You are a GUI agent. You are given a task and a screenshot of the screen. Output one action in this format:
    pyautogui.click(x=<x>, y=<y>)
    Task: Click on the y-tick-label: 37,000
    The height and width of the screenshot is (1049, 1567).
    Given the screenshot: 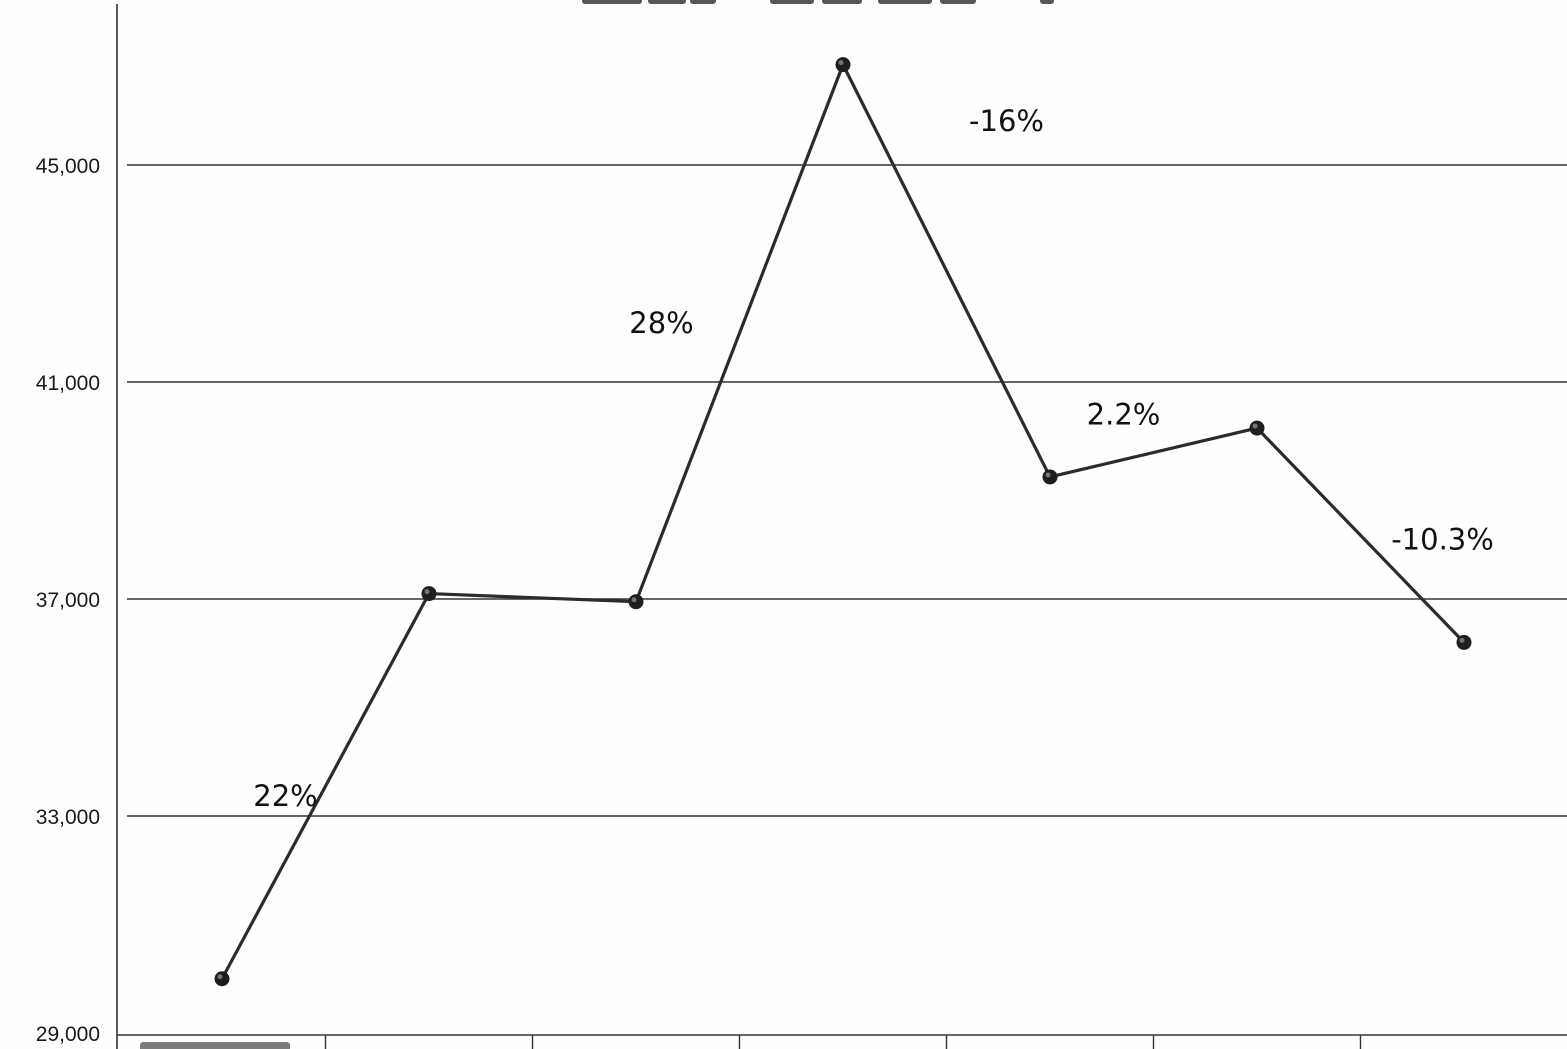 What is the action you would take?
    pyautogui.click(x=68, y=600)
    